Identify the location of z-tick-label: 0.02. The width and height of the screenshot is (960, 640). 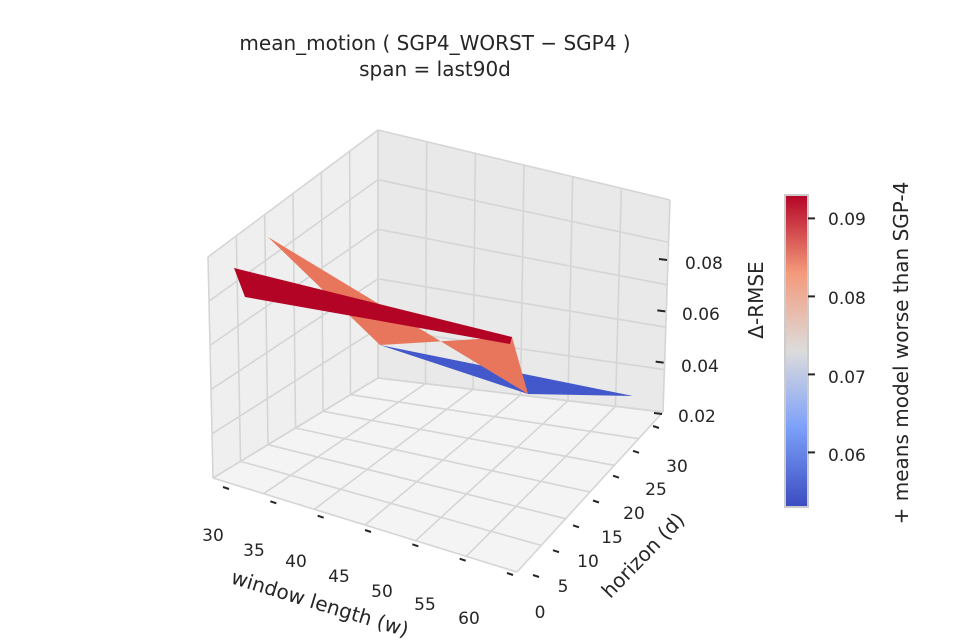
(697, 417).